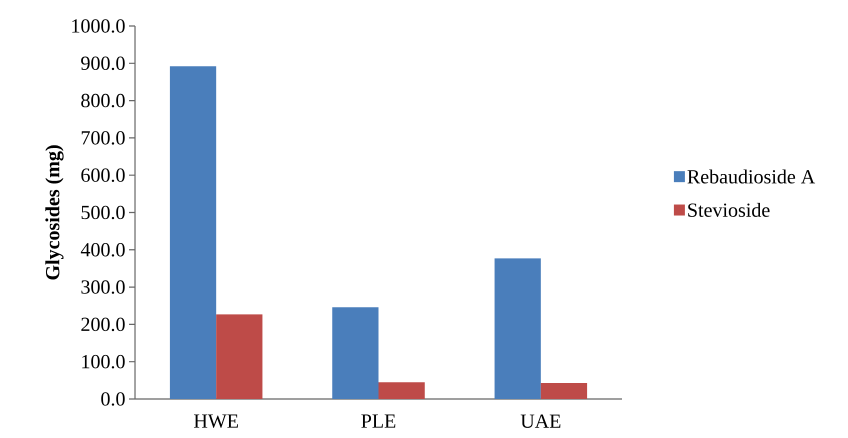 Image resolution: width=848 pixels, height=438 pixels. I want to click on y-tick-label: 0.0, so click(113, 399).